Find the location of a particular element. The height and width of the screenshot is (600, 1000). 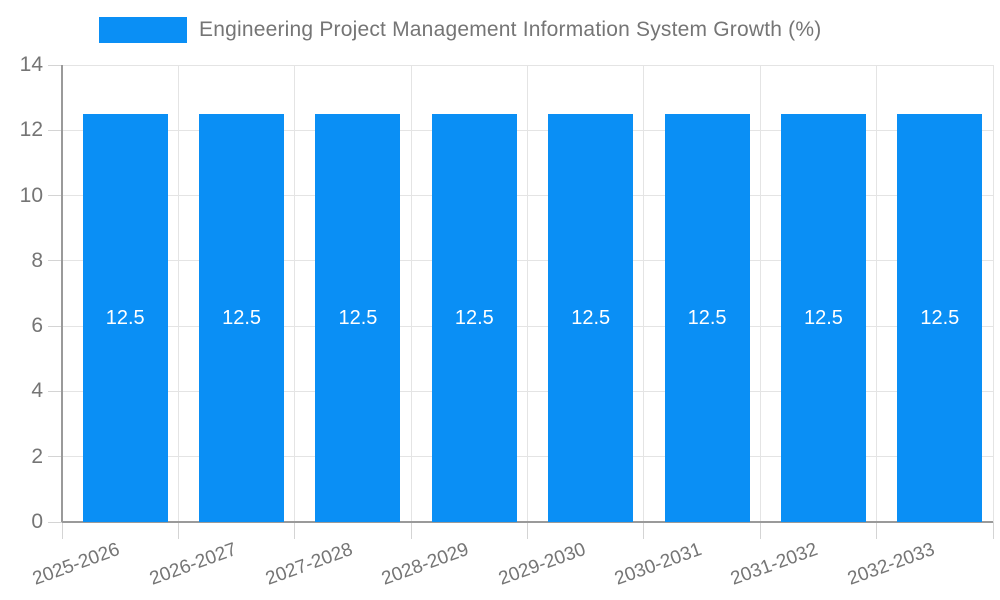

y-axis-label: 14 is located at coordinates (31, 64).